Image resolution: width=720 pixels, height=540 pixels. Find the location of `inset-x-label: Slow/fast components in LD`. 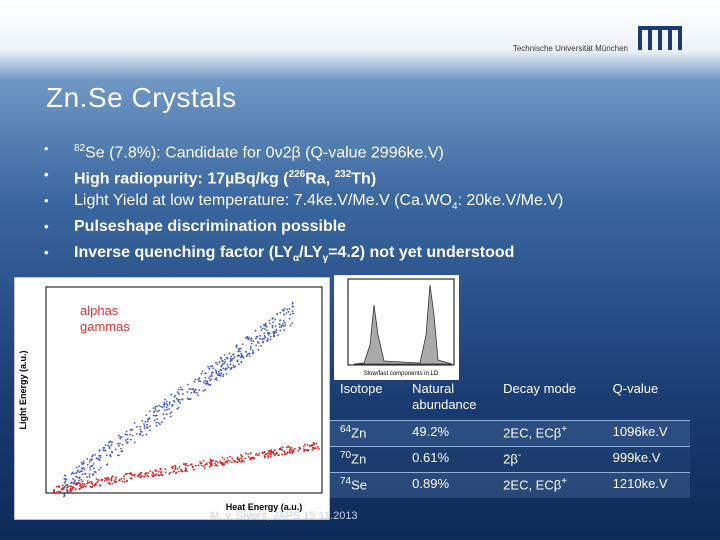

inset-x-label: Slow/fast components in LD is located at coordinates (401, 374).